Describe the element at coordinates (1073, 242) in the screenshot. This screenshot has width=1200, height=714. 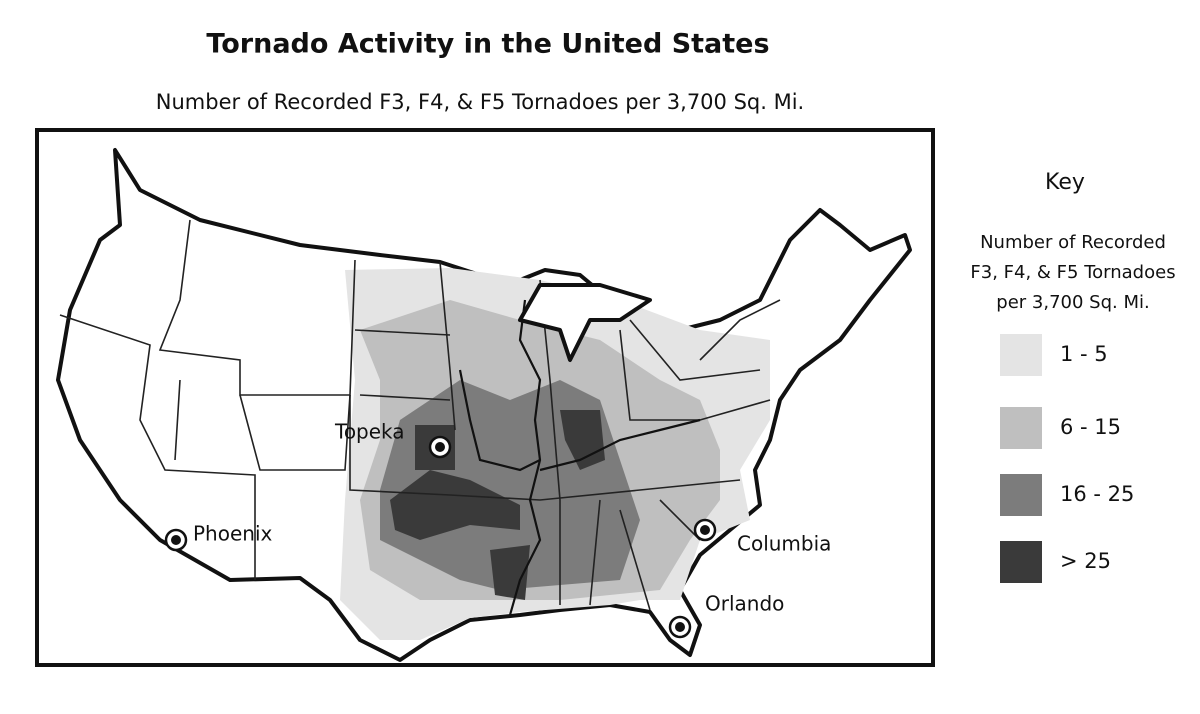
I see `key-description-line: Number of Recorded` at that location.